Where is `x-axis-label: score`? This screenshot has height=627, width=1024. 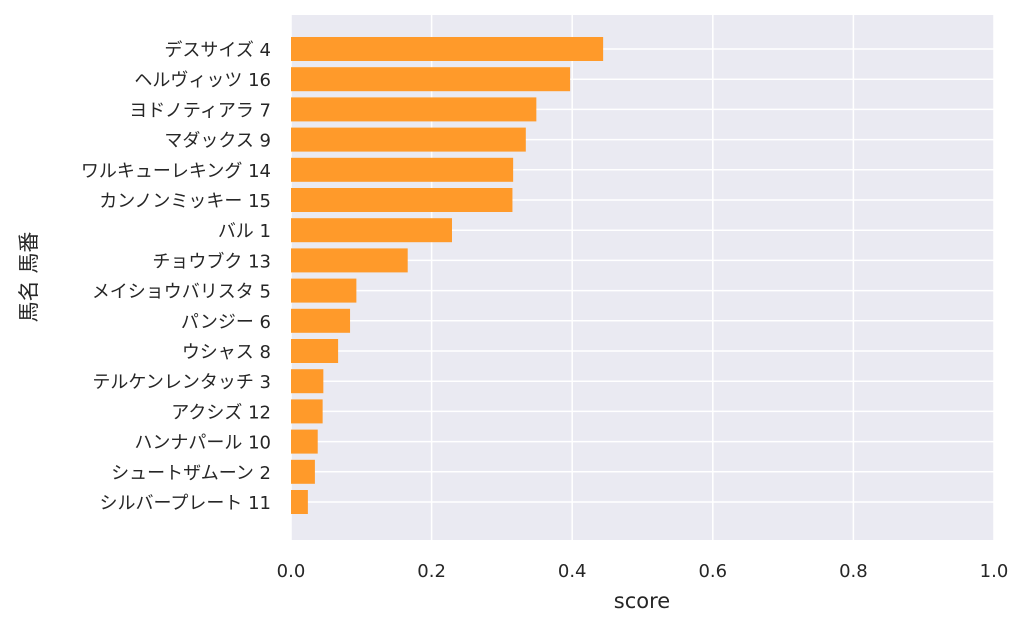
x-axis-label: score is located at coordinates (642, 601).